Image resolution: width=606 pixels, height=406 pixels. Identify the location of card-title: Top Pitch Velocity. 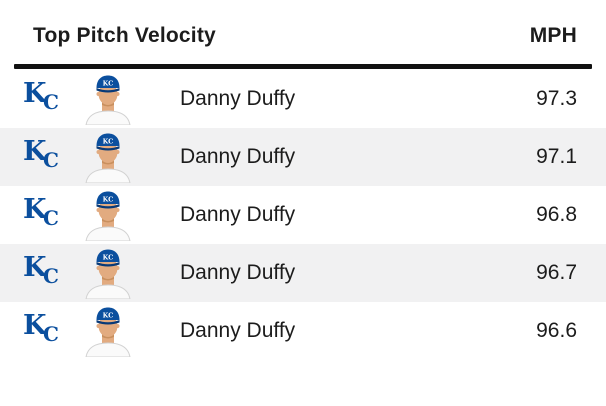
(124, 35).